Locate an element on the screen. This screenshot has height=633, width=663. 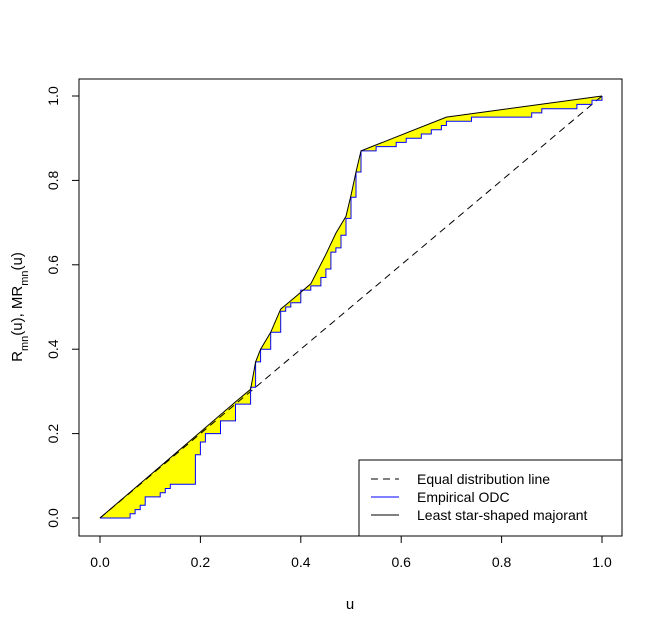
legend-box is located at coordinates (490, 498).